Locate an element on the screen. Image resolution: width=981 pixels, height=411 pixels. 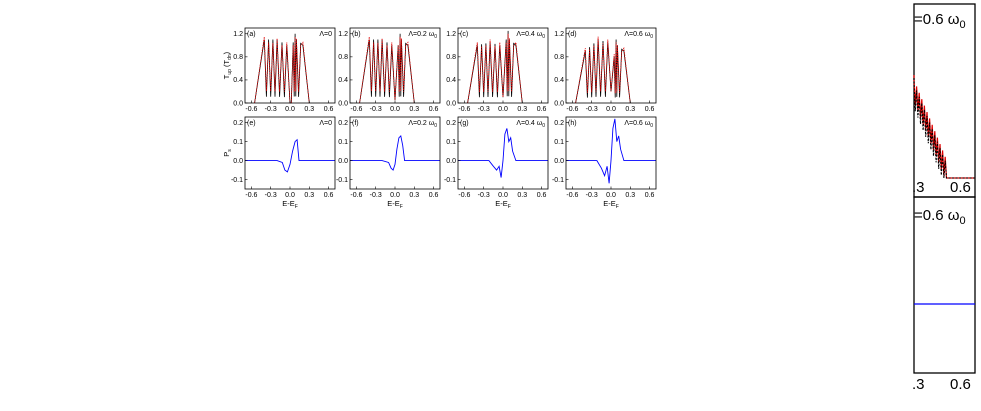
cropped-zoom-view: =0.6 ω0 .3 0.6 =0.6 ω0 .3 0.6 is located at coordinates (944, 198).